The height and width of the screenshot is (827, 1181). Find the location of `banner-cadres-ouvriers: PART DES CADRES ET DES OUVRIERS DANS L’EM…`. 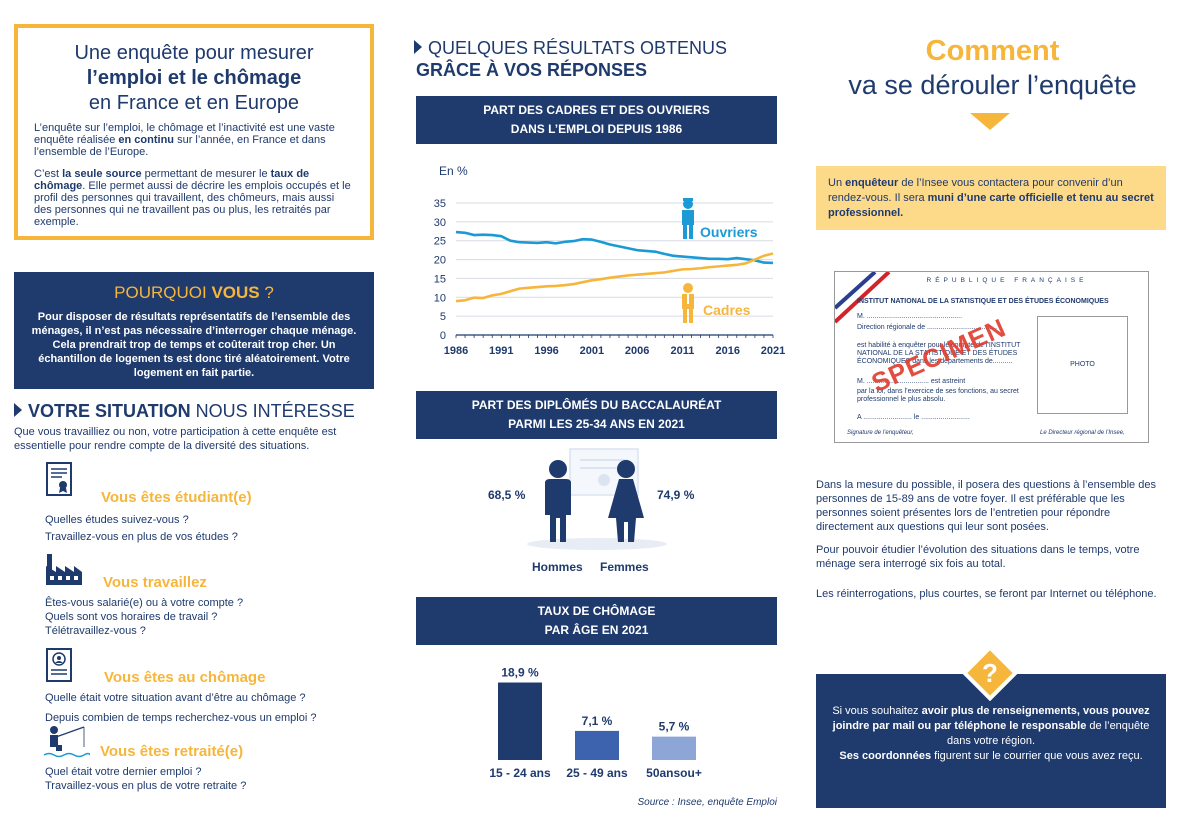

banner-cadres-ouvriers: PART DES CADRES ET DES OUVRIERS DANS L’EM… is located at coordinates (596, 120).